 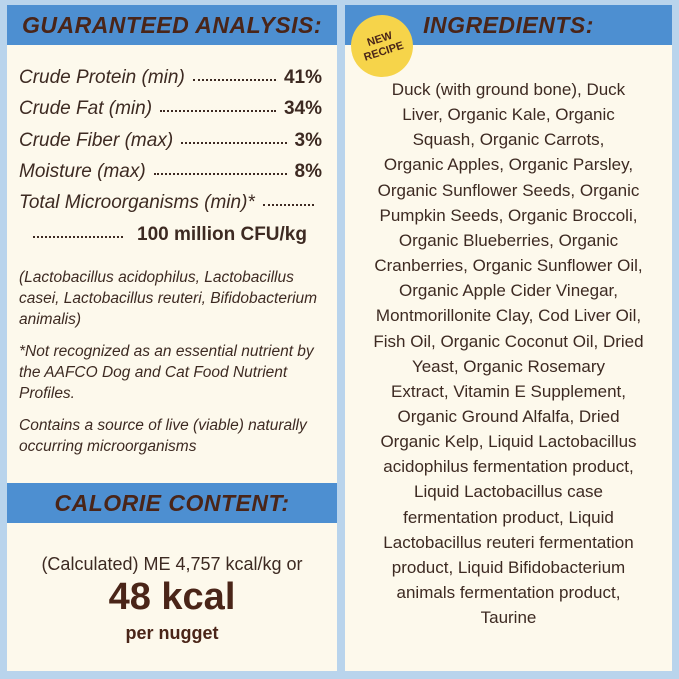 What do you see at coordinates (172, 633) in the screenshot?
I see `calorie-unit: per nugget` at bounding box center [172, 633].